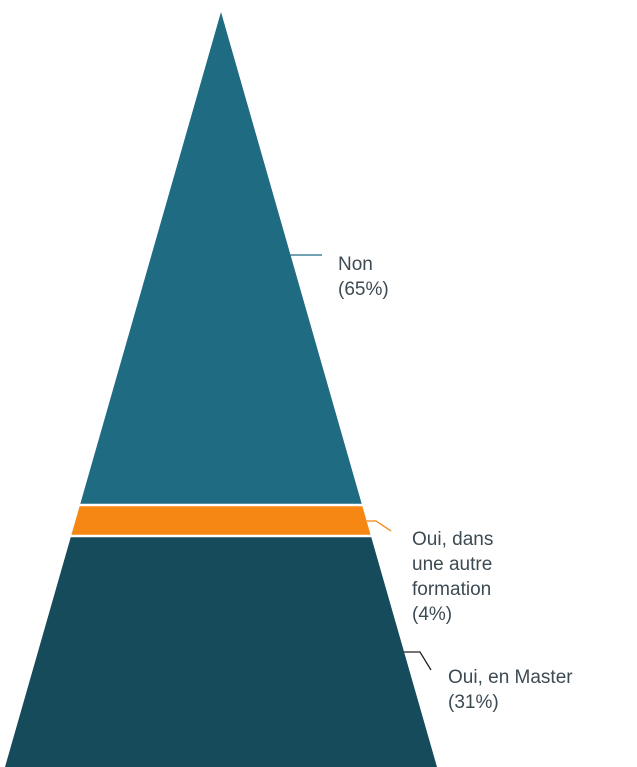 The width and height of the screenshot is (637, 767). I want to click on segment-label-line: Non, so click(355, 264).